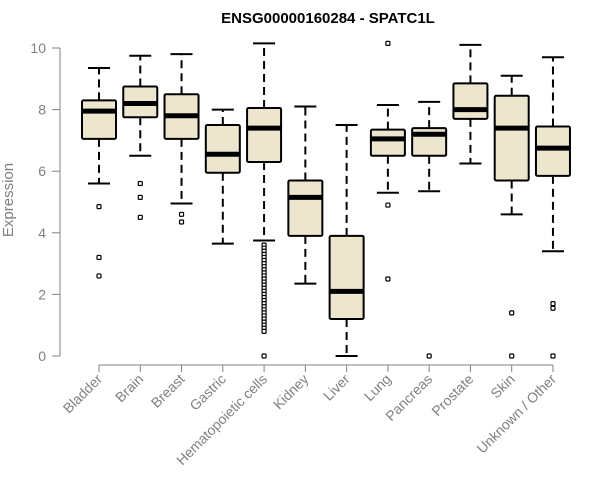 The image size is (600, 500). Describe the element at coordinates (291, 392) in the screenshot. I see `x-tick-label: Kidney` at that location.